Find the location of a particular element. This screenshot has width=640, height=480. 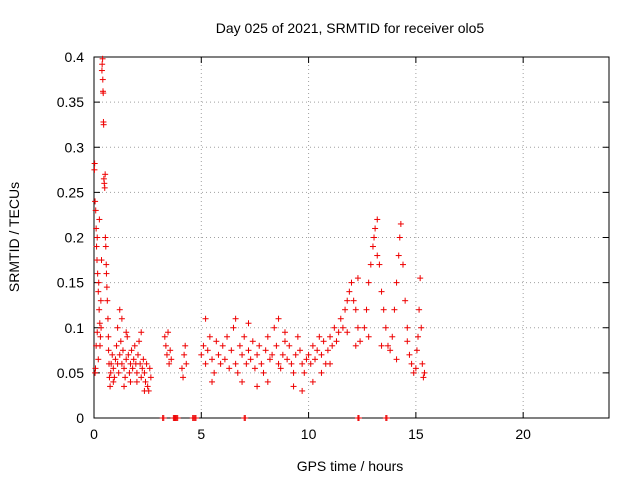

x-axis-label: GPS time / hours is located at coordinates (350, 466).